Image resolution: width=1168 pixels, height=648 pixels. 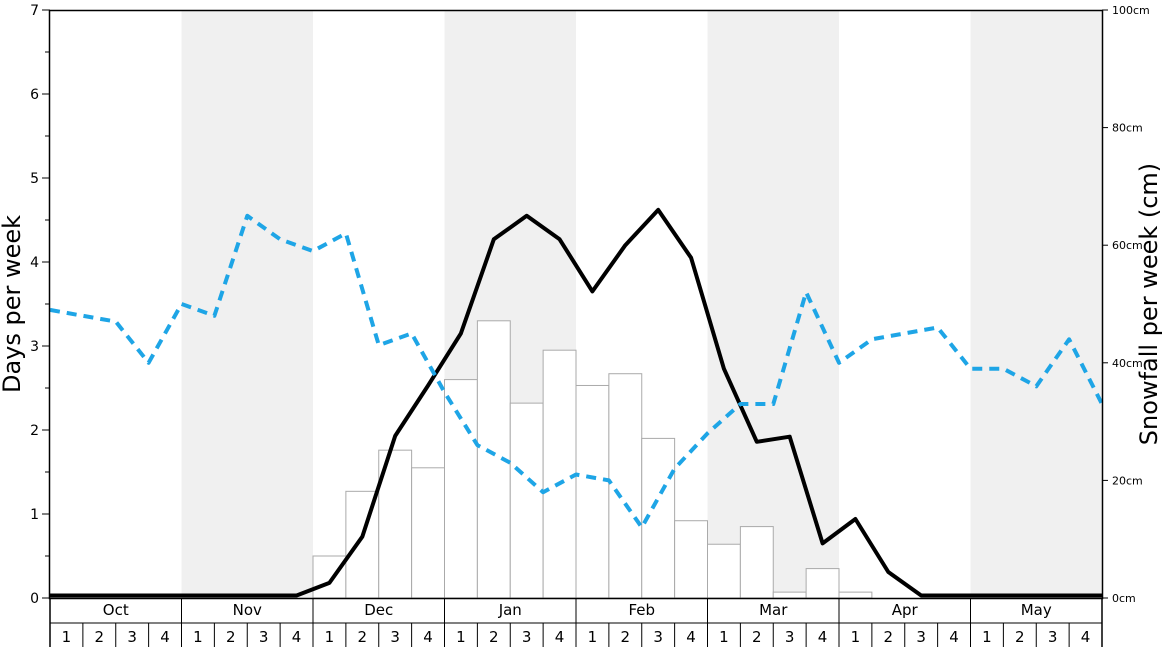 What do you see at coordinates (510, 610) in the screenshot?
I see `month-label-jan: Jan` at bounding box center [510, 610].